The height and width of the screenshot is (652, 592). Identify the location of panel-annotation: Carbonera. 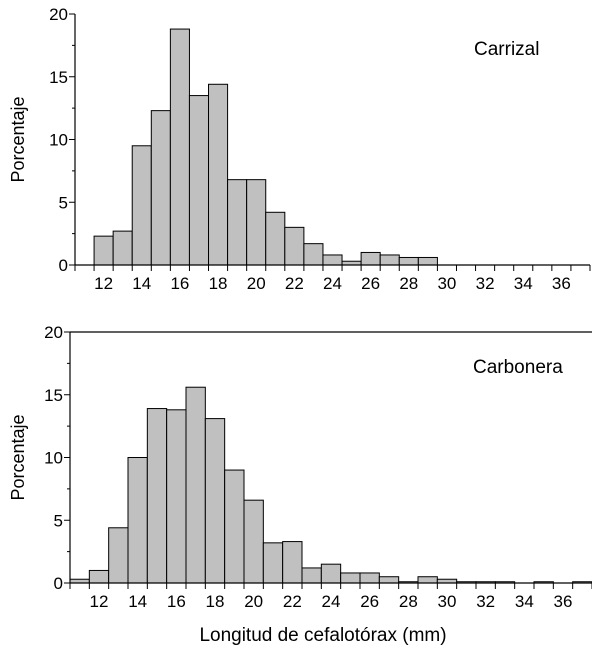
(518, 367).